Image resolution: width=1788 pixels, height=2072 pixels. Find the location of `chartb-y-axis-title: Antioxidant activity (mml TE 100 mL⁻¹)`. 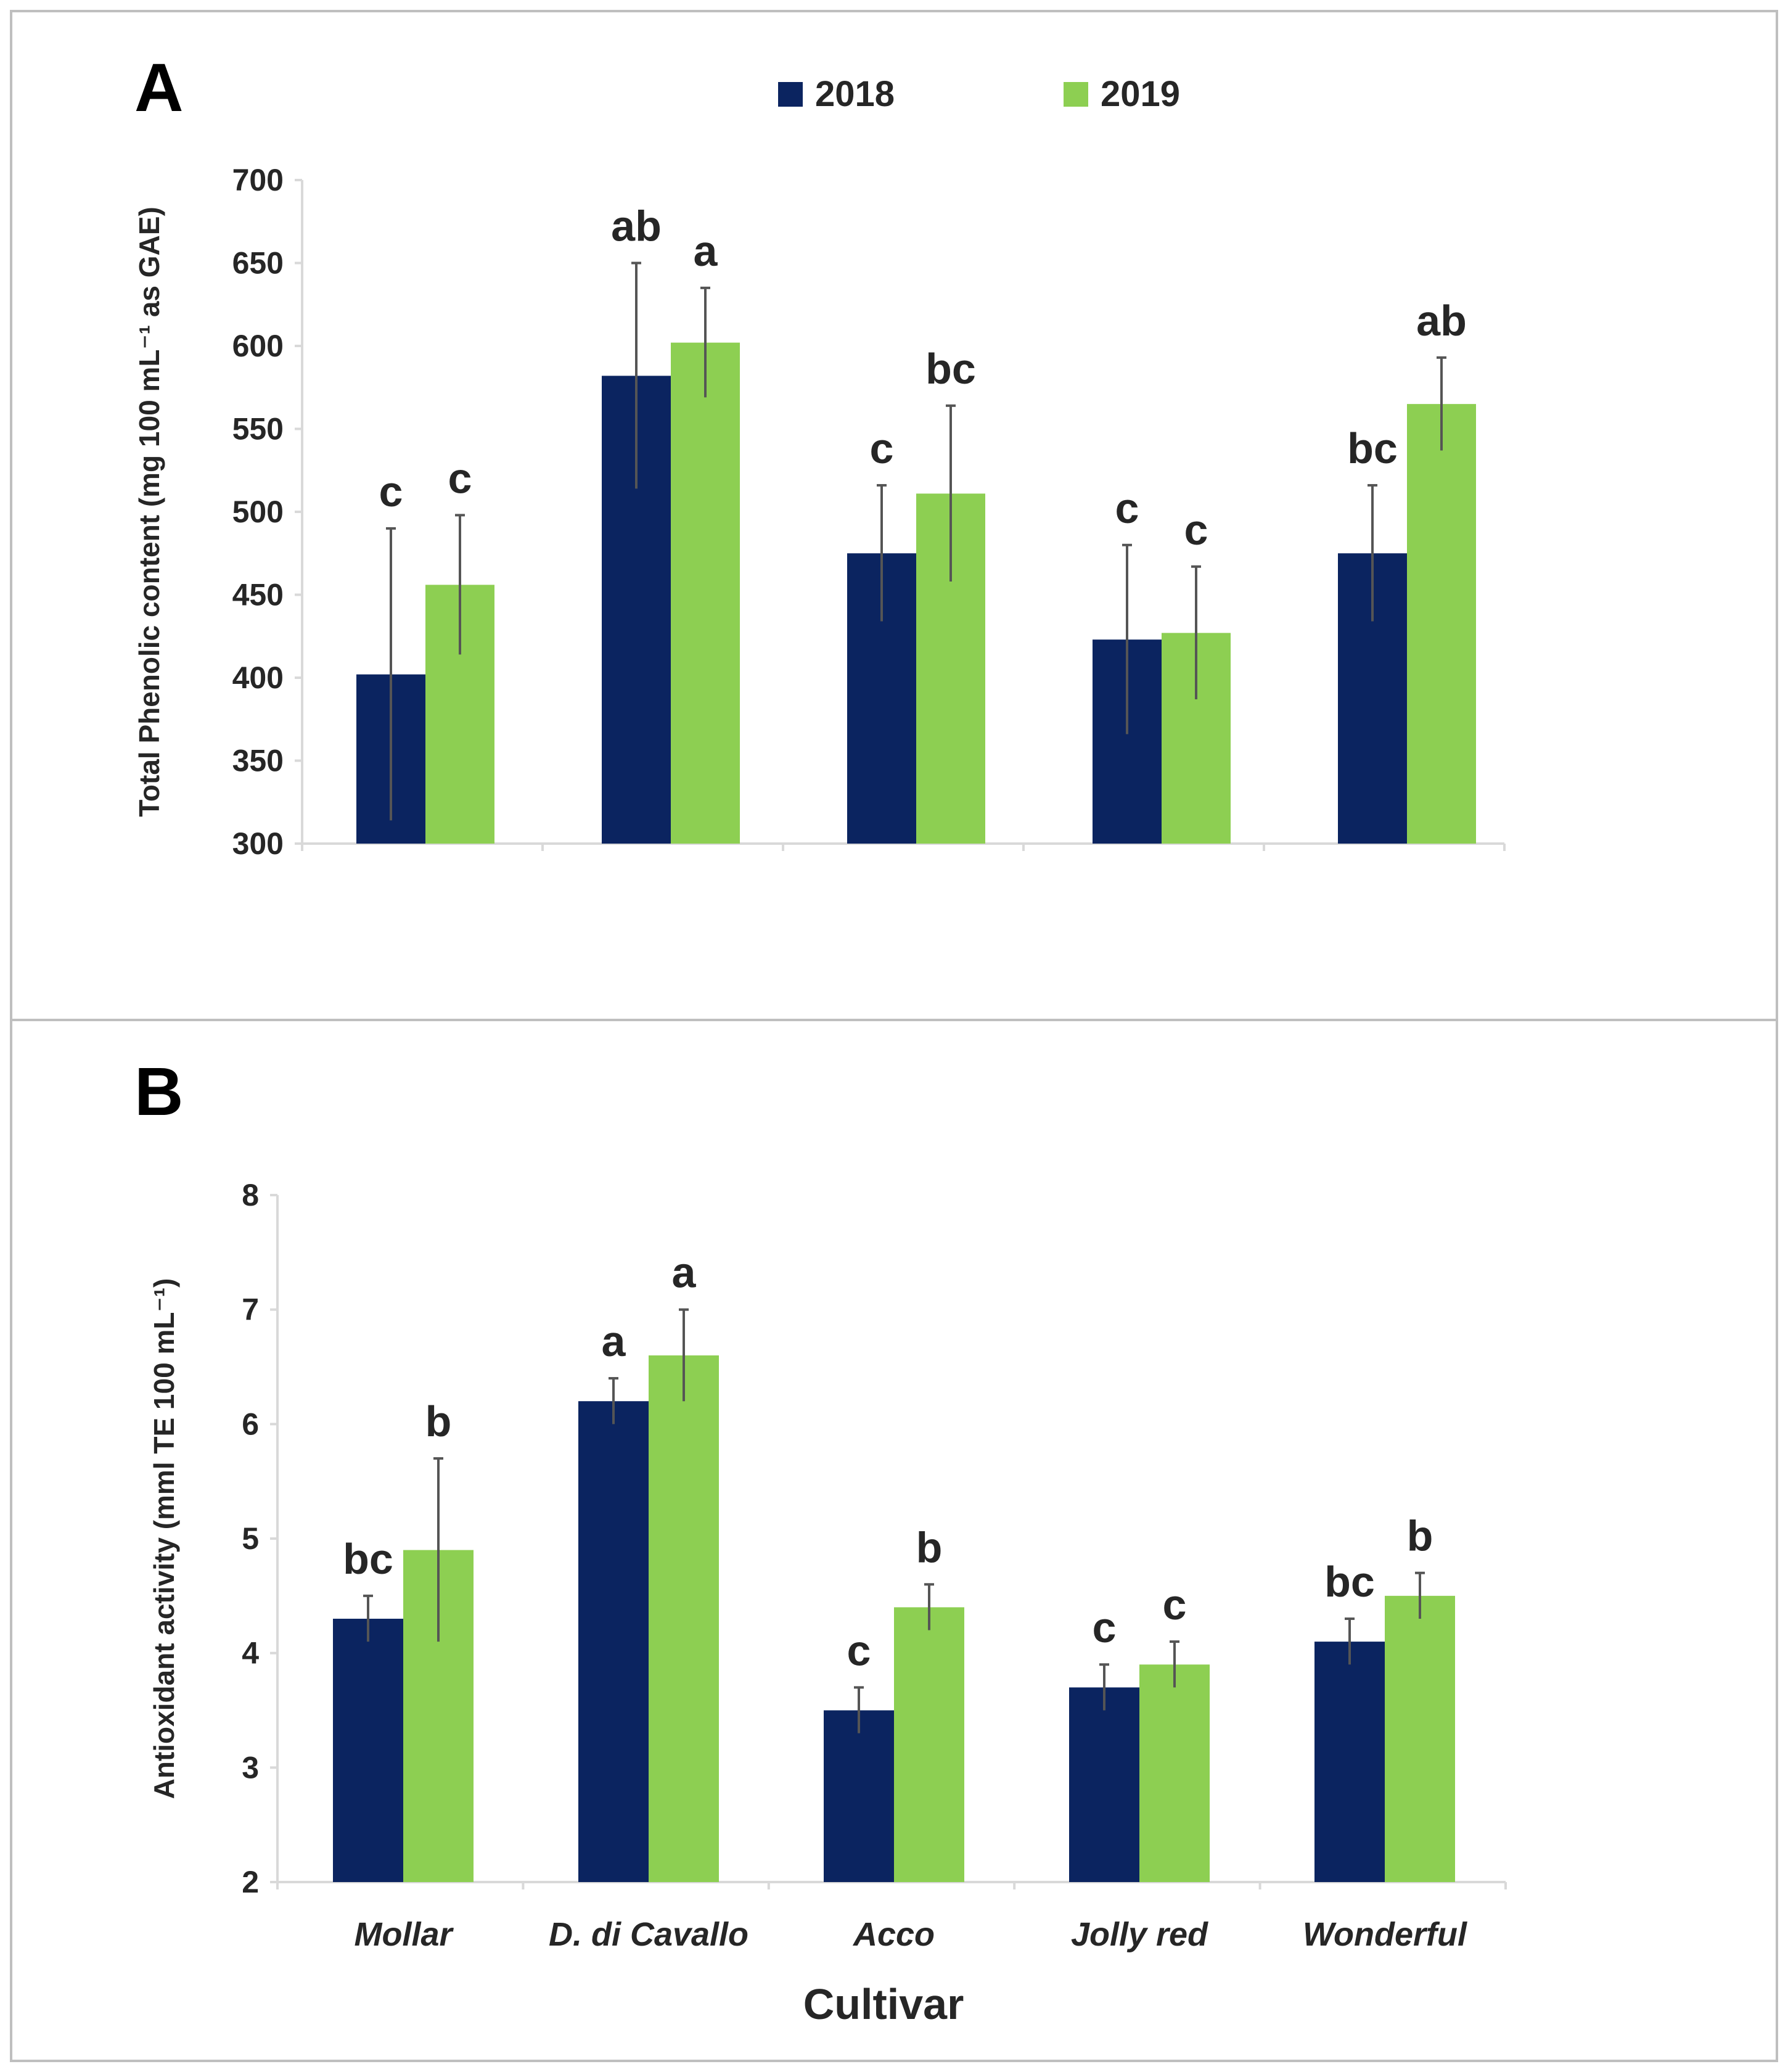

chartb-y-axis-title: Antioxidant activity (mml TE 100 mL⁻¹) is located at coordinates (164, 1539).